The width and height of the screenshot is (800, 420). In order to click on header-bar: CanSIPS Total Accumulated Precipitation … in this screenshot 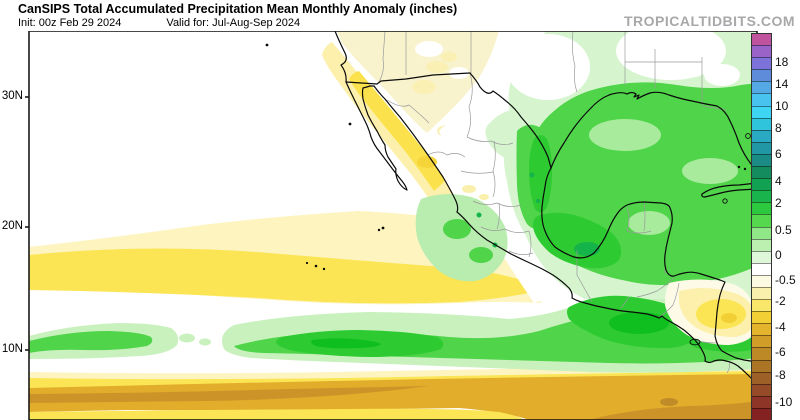, I will do `click(400, 15)`.